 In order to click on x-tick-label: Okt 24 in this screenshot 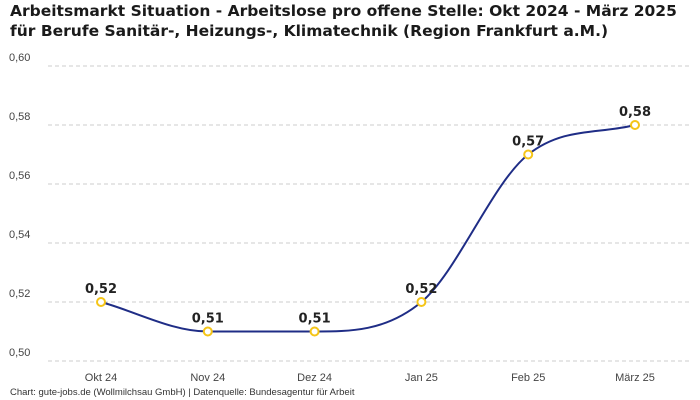, I will do `click(101, 378)`.